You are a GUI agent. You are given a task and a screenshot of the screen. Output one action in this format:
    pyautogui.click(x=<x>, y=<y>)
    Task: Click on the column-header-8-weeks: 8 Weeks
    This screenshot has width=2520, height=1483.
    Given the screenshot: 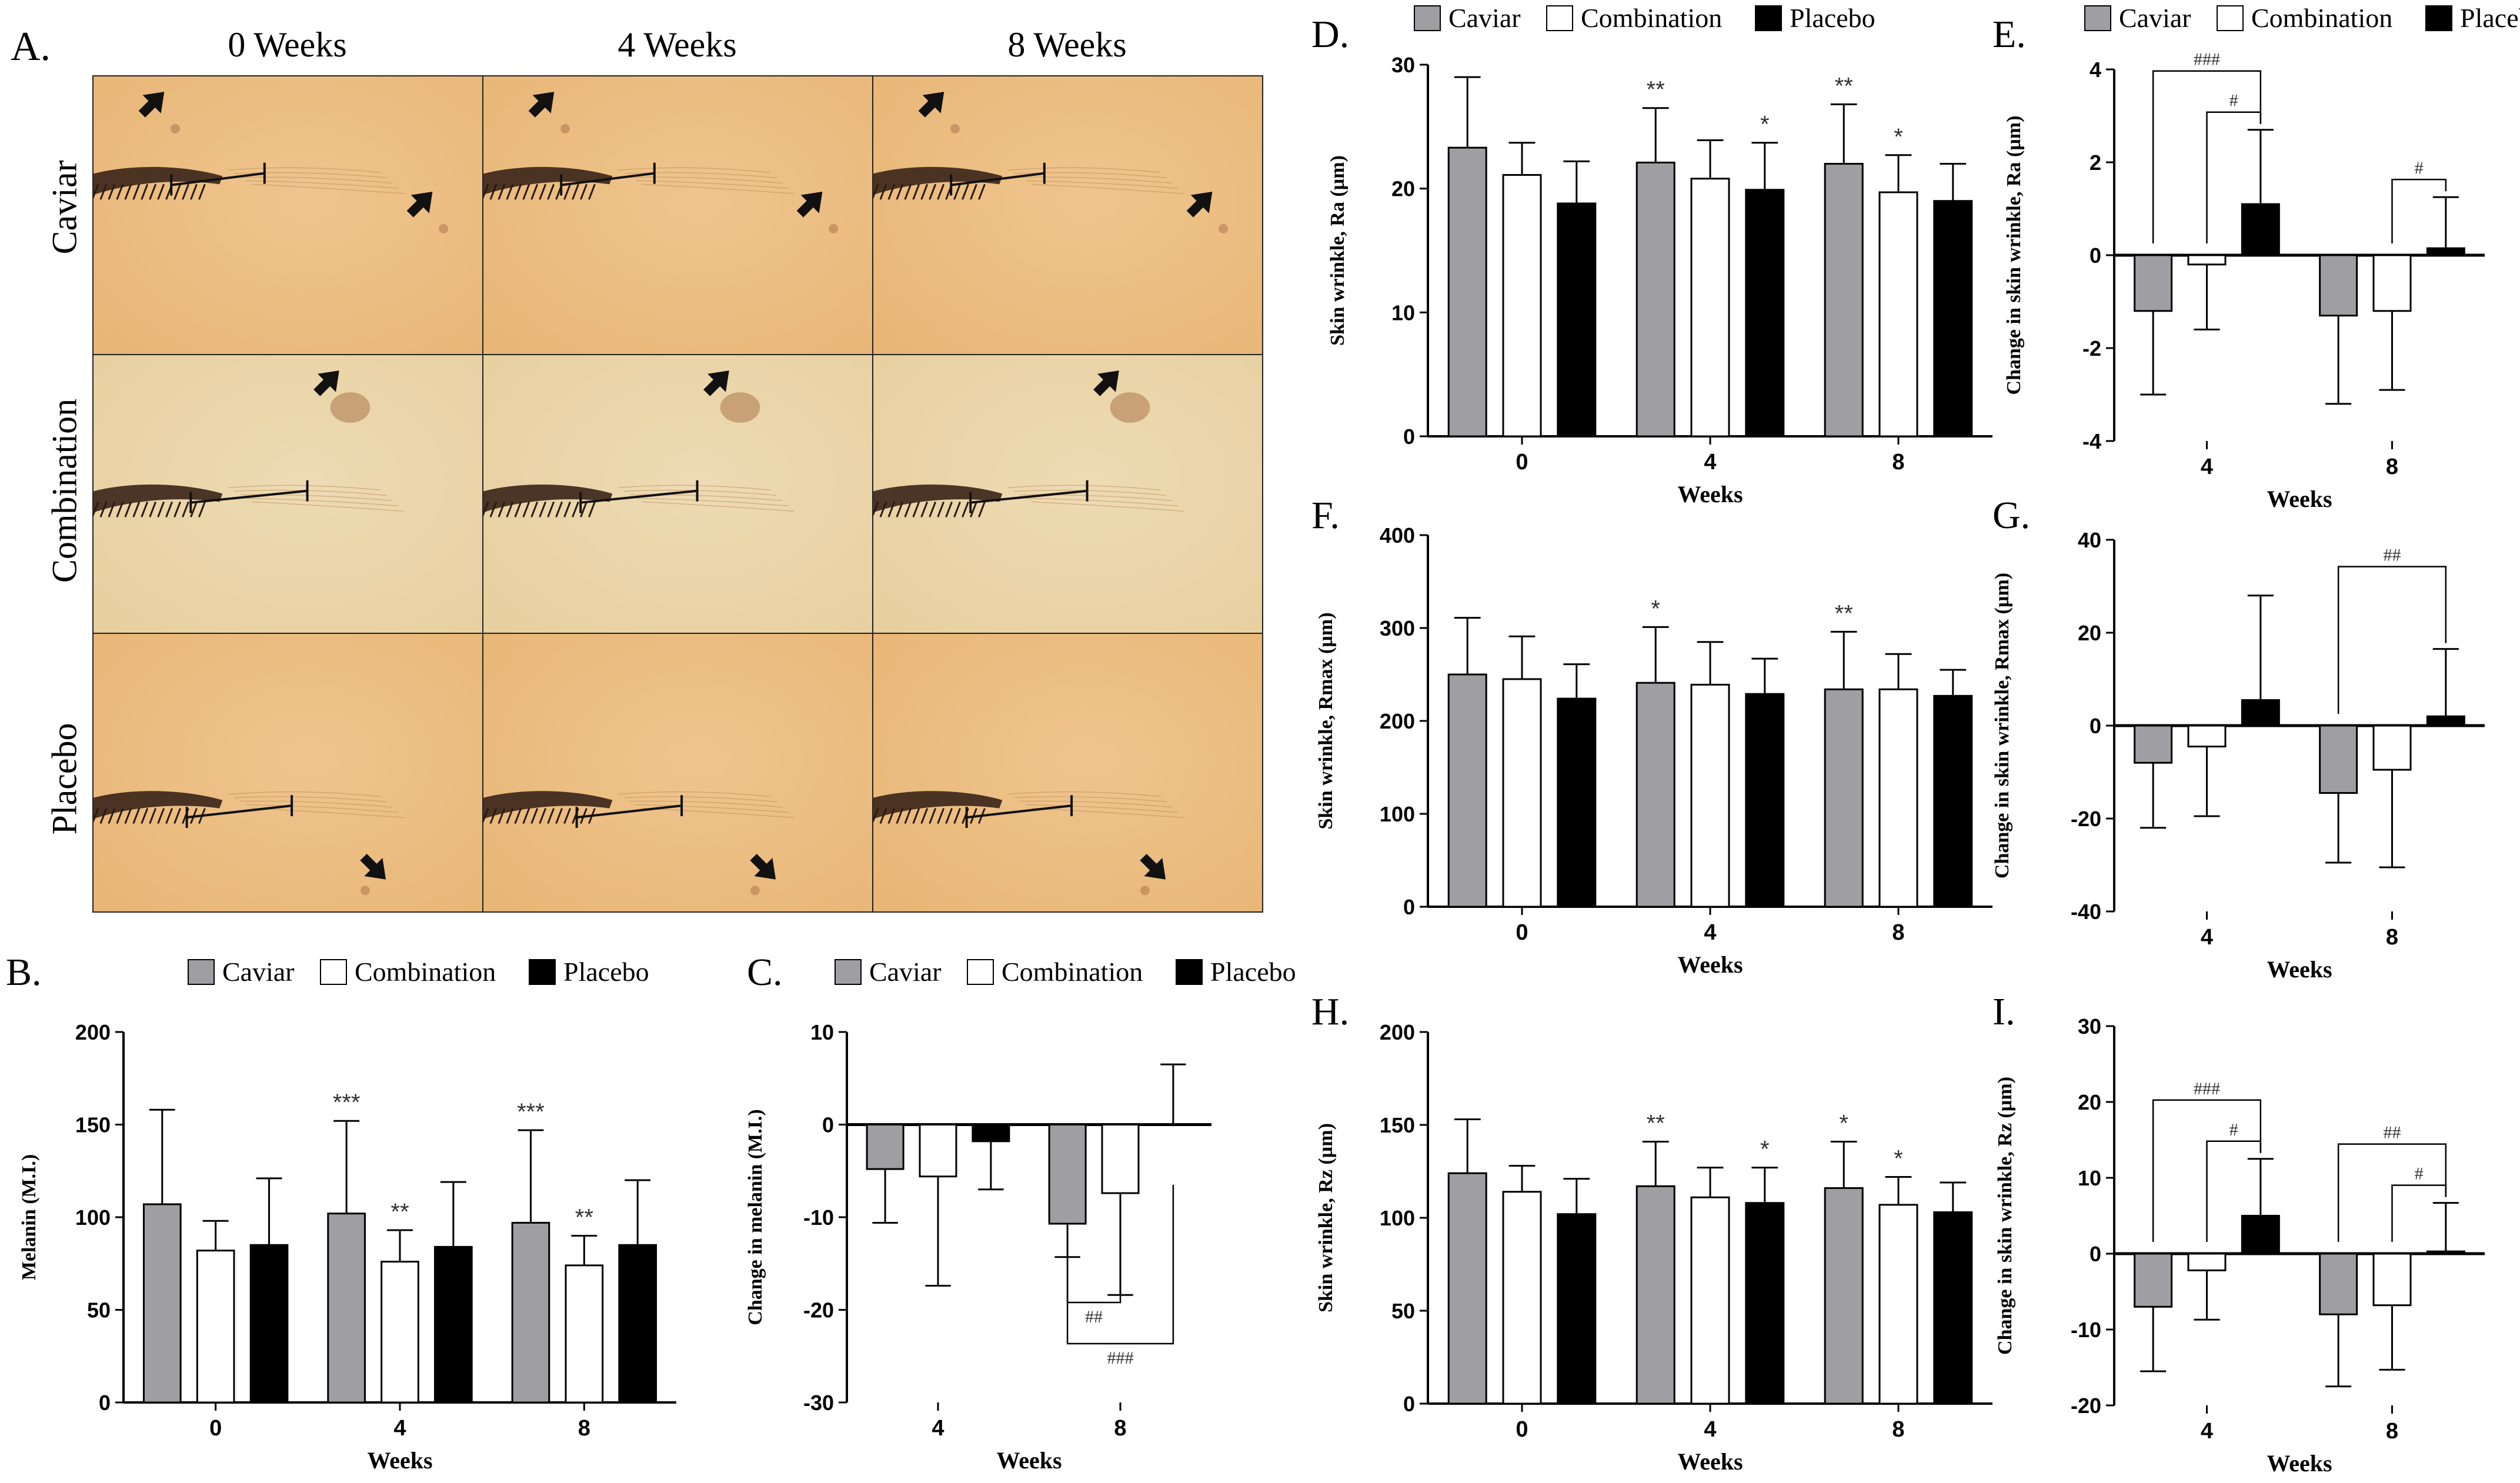 What is the action you would take?
    pyautogui.click(x=1067, y=45)
    